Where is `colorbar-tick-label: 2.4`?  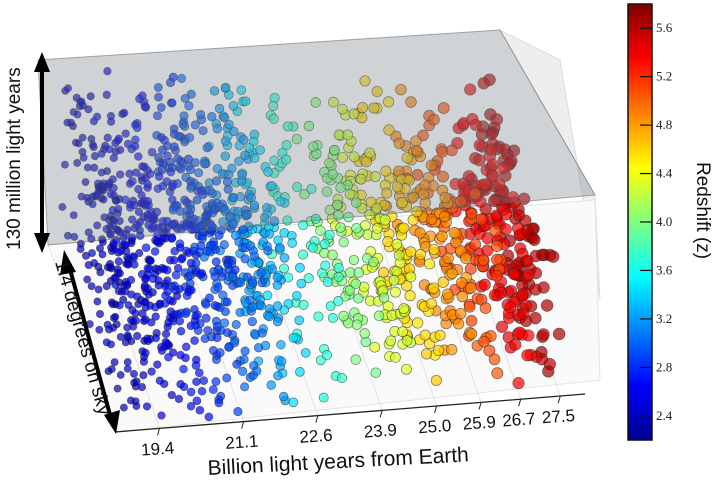 colorbar-tick-label: 2.4 is located at coordinates (664, 415).